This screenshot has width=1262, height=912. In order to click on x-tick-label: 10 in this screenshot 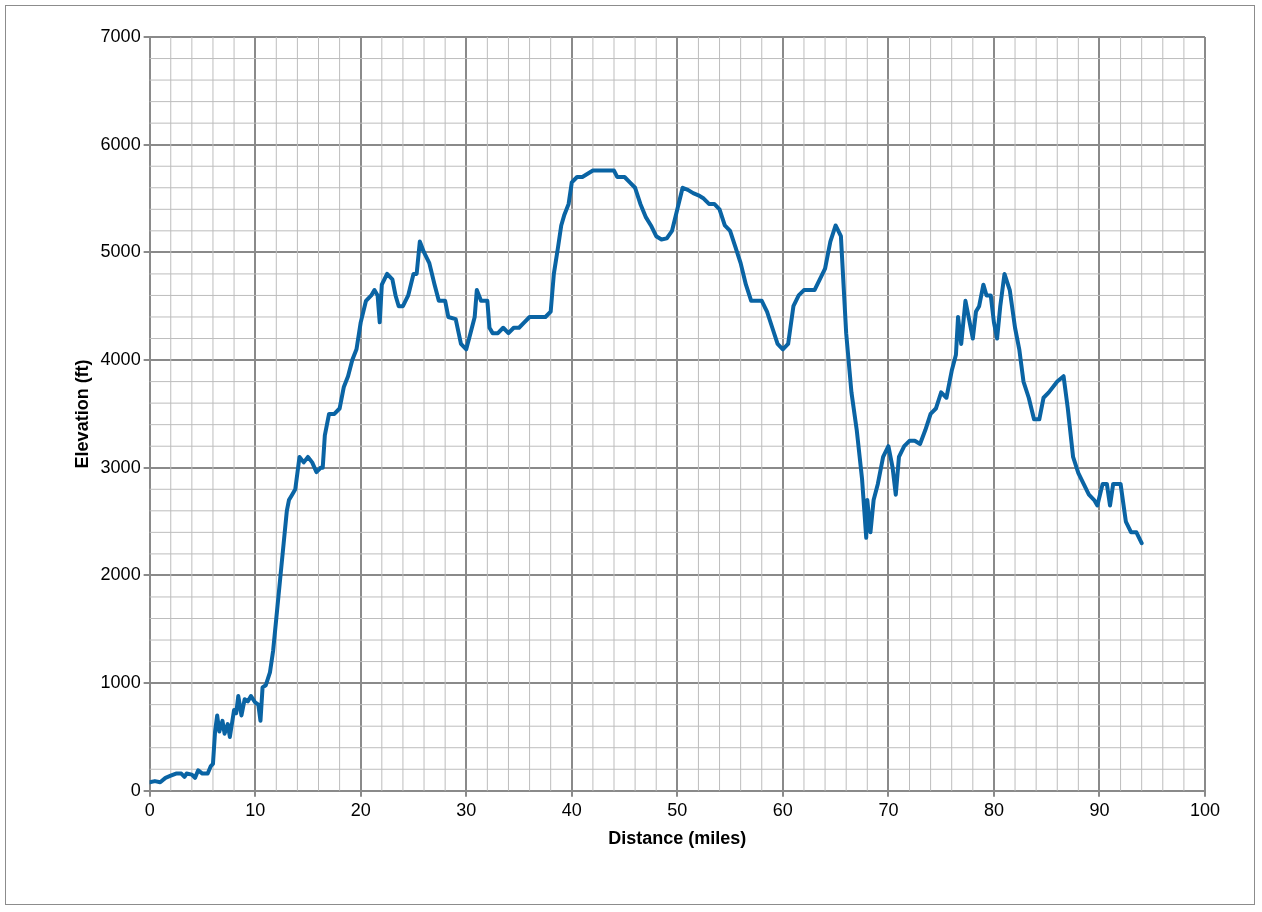, I will do `click(255, 809)`.